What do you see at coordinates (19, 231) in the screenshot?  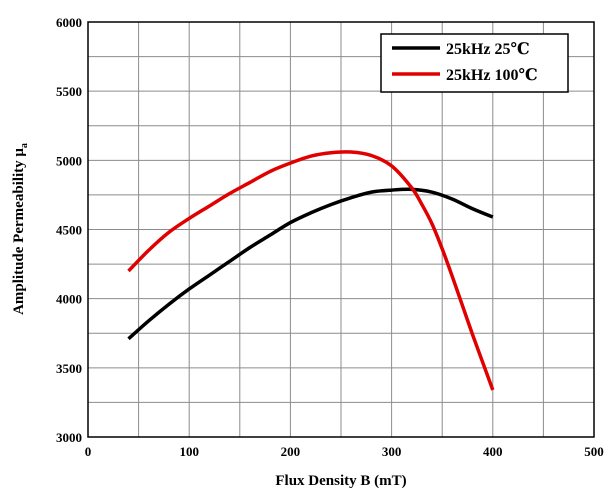 I see `y-axis-label-main: Amplitude Permeability μ` at bounding box center [19, 231].